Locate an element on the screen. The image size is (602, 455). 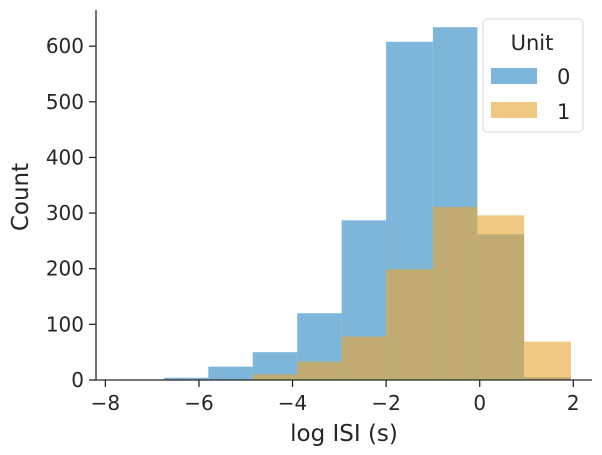
legend-label-unit-1: 1 is located at coordinates (563, 112).